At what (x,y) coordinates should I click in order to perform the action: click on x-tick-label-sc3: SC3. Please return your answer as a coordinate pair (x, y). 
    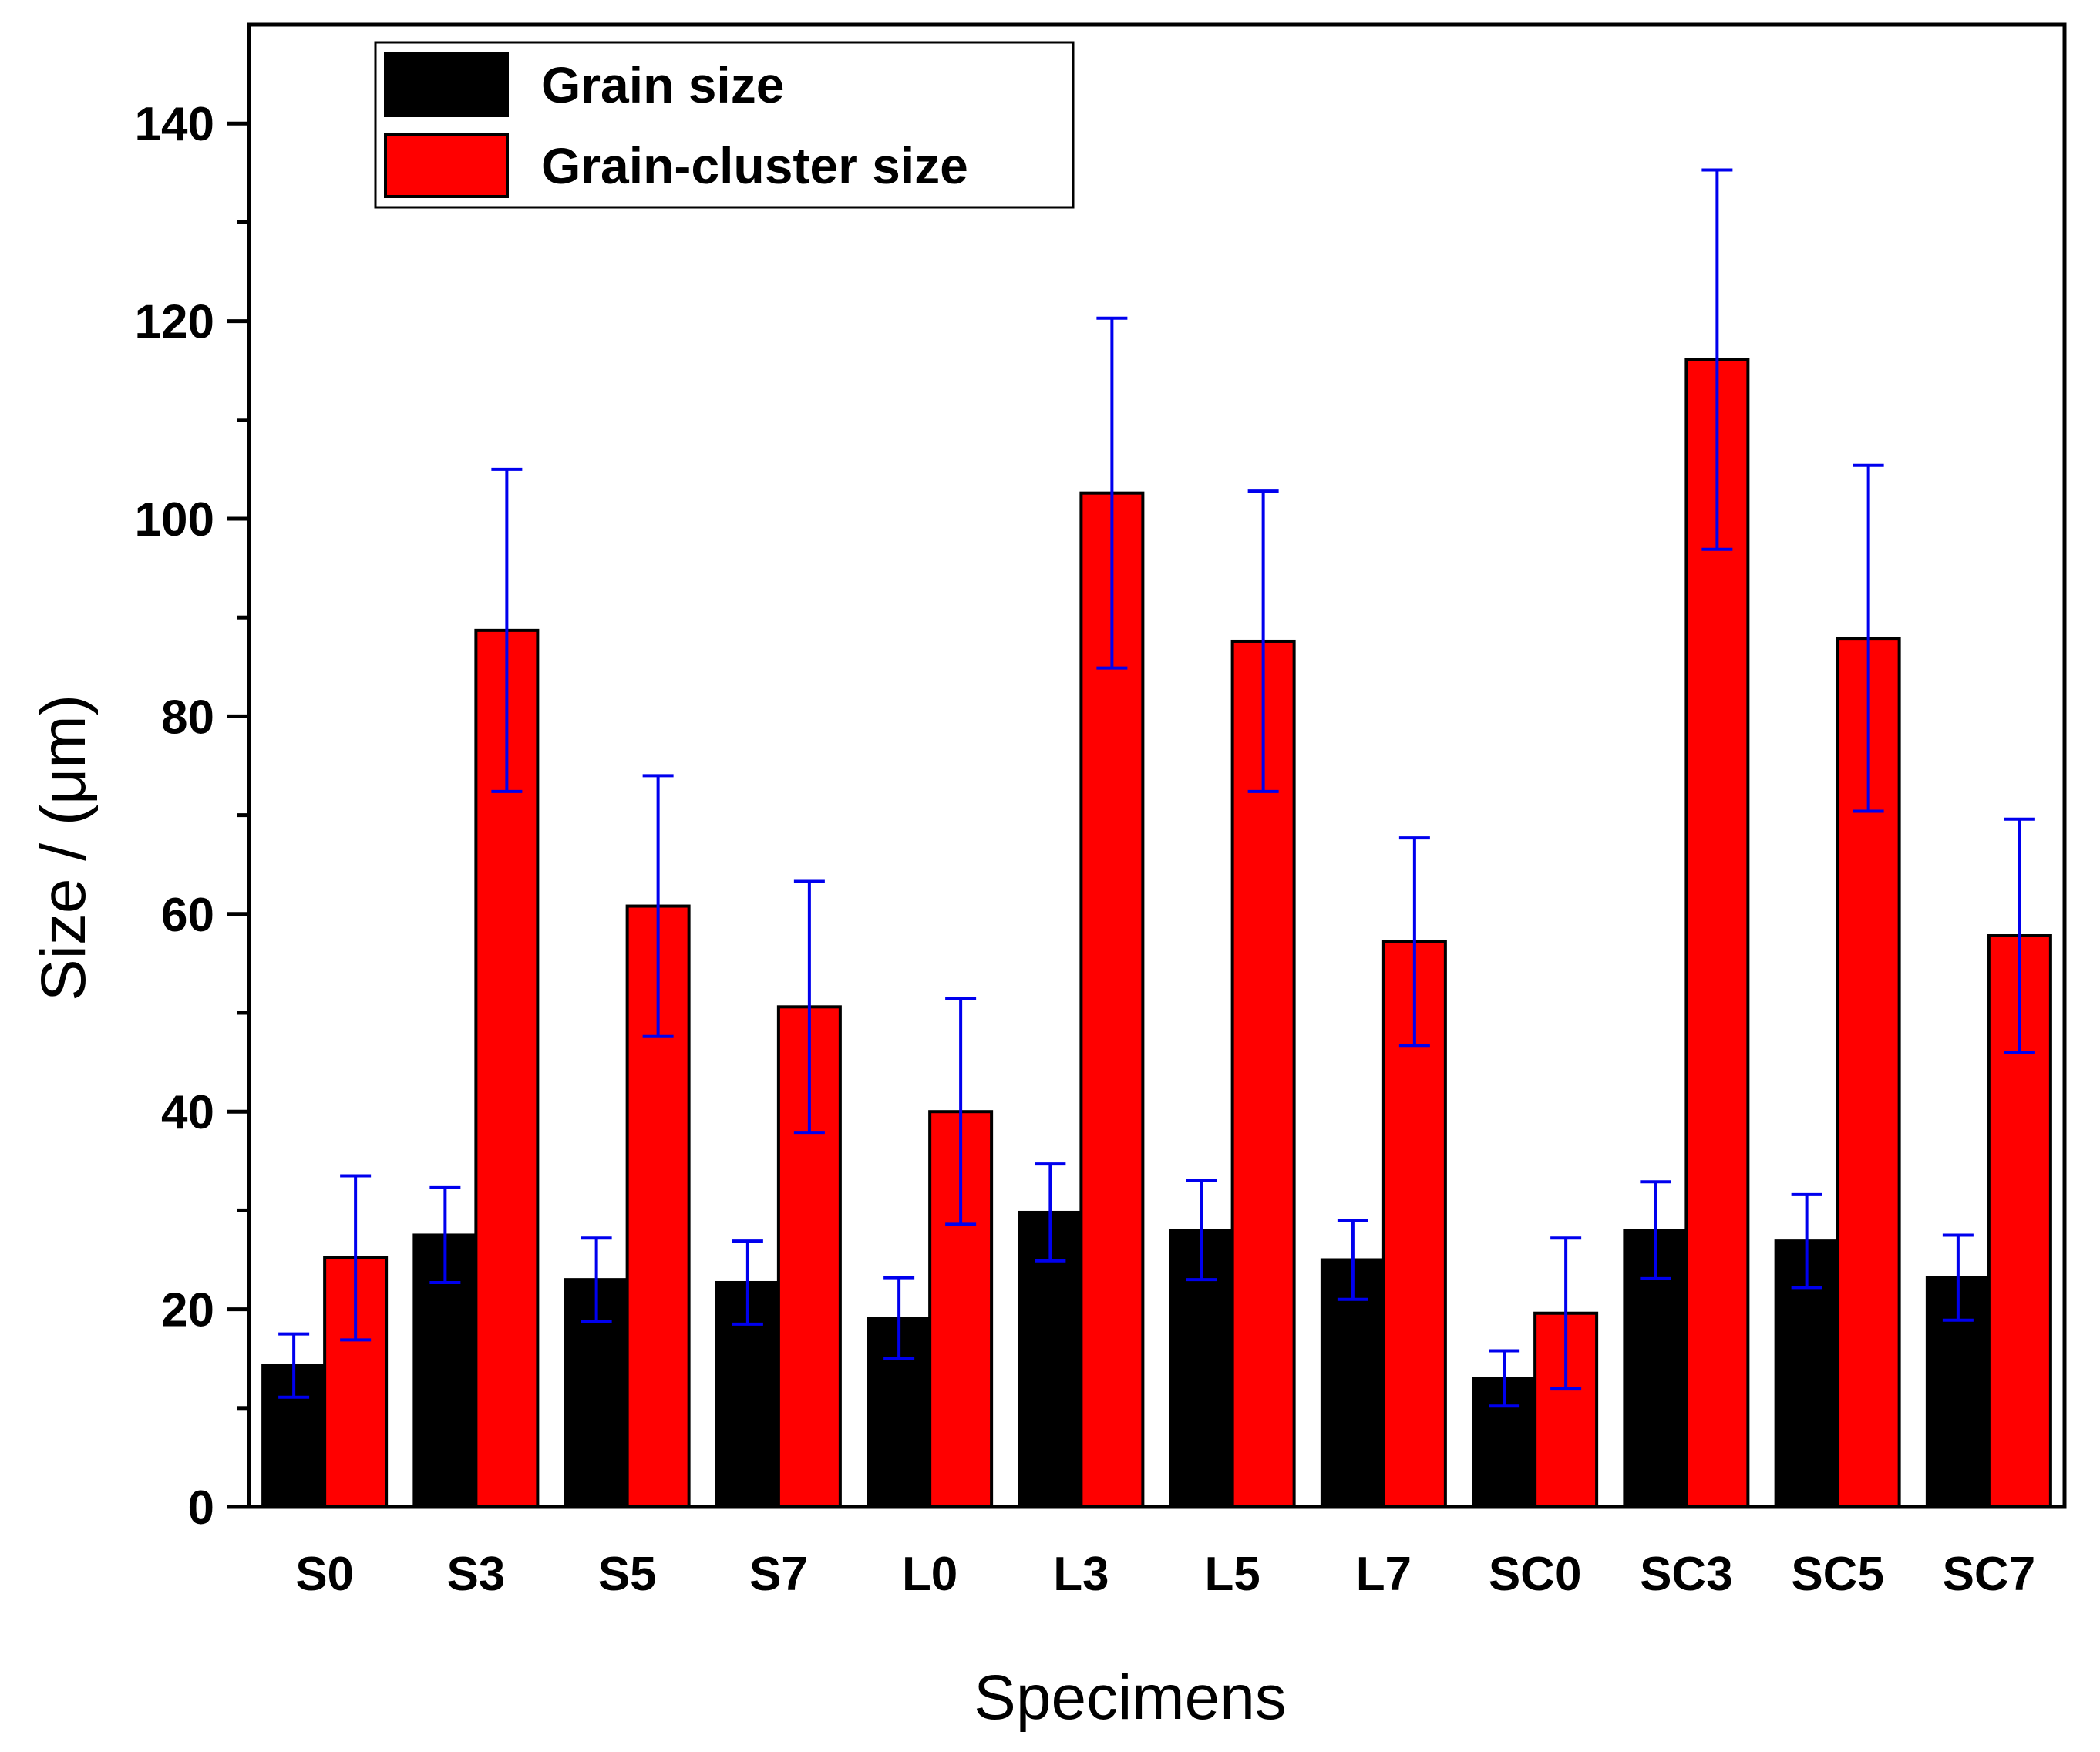
    Looking at the image, I should click on (1686, 1574).